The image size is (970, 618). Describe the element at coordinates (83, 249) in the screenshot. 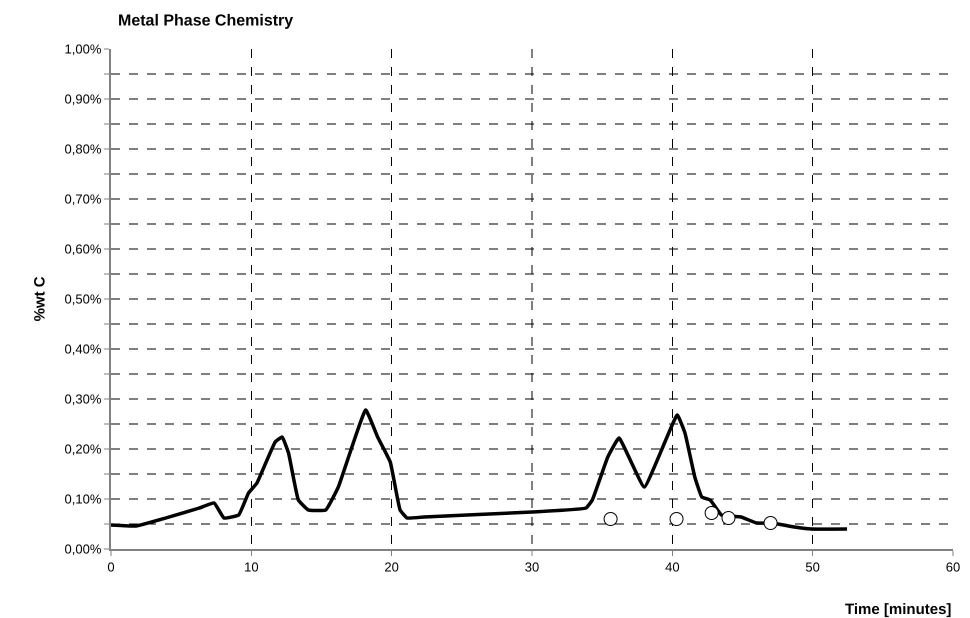

I see `y-tick-label: 0,60%` at that location.